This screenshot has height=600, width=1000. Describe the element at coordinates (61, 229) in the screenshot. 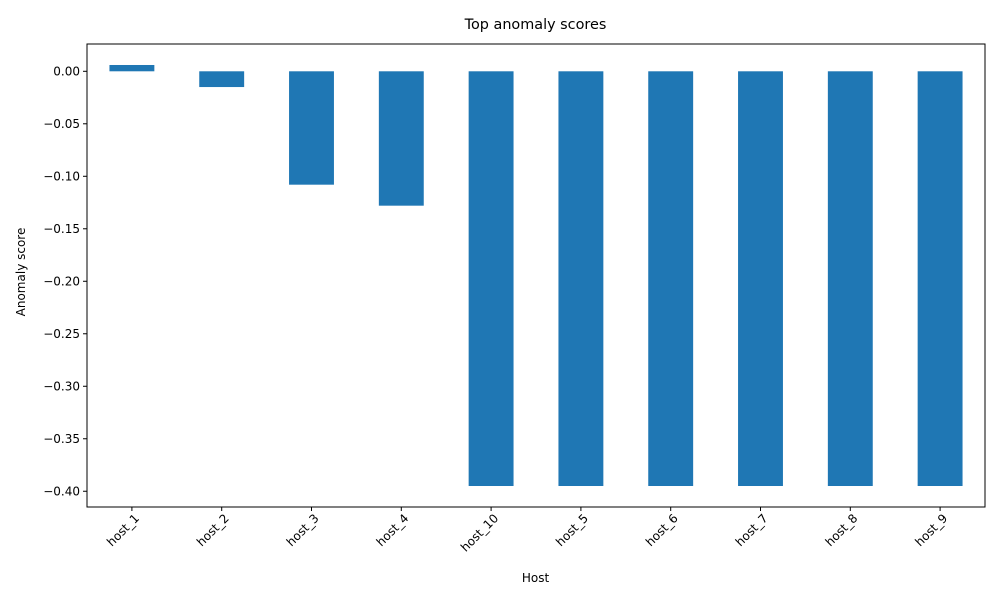

I see `y-tick-label: −0.15` at that location.